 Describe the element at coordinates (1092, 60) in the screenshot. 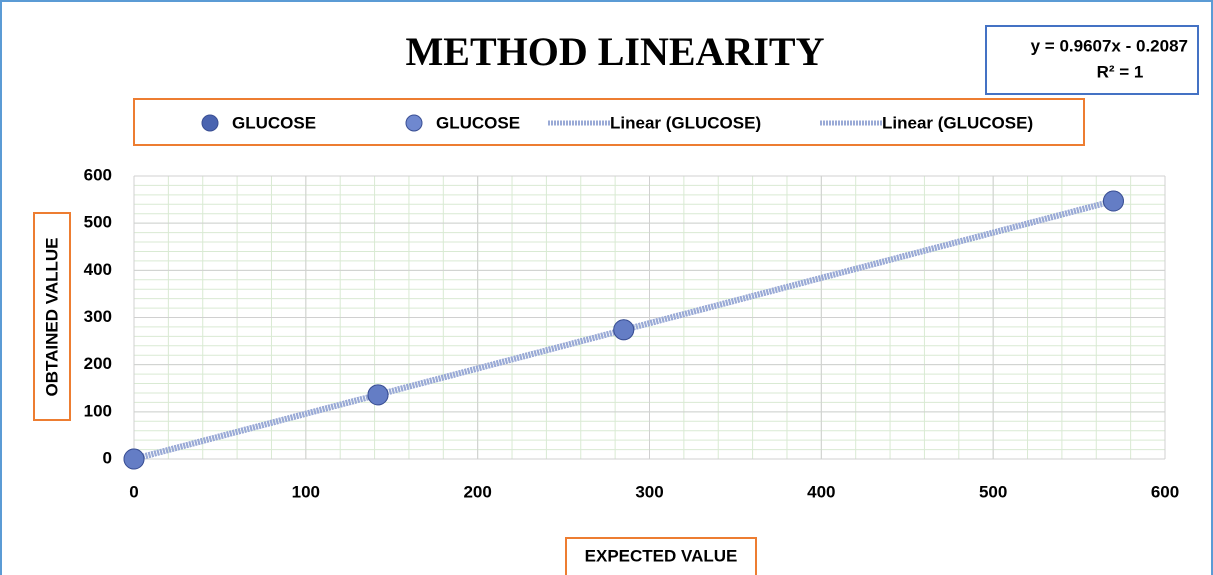

I see `equation-box` at that location.